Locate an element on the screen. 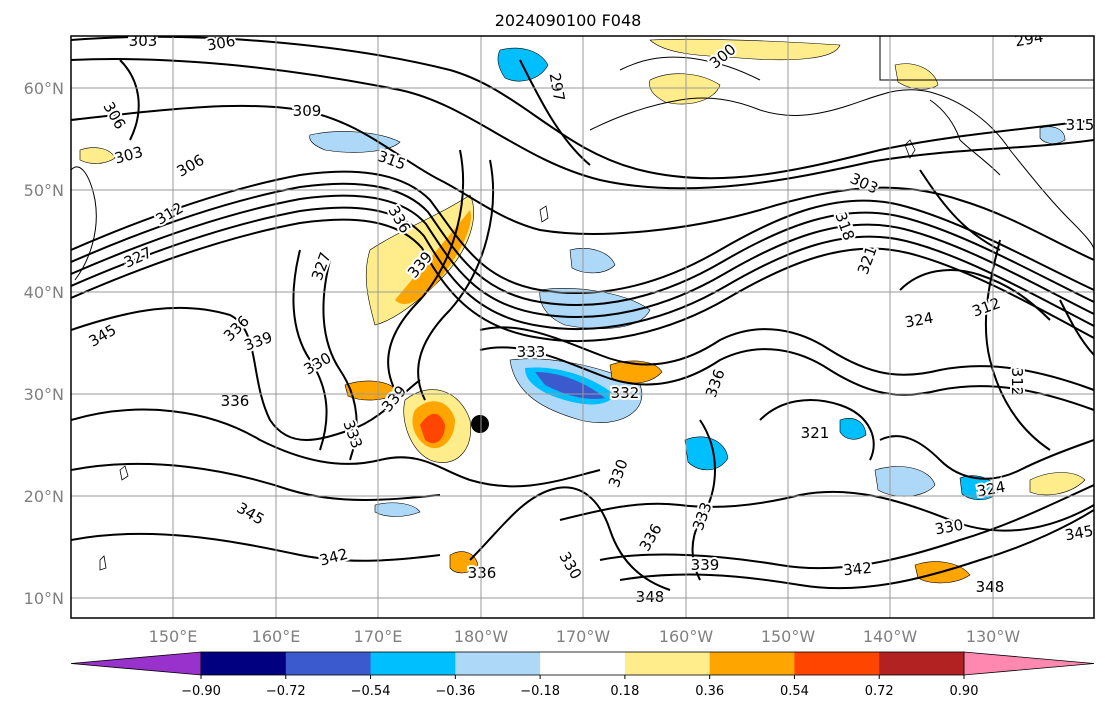 This screenshot has width=1105, height=712. lon-label: 180°W is located at coordinates (481, 636).